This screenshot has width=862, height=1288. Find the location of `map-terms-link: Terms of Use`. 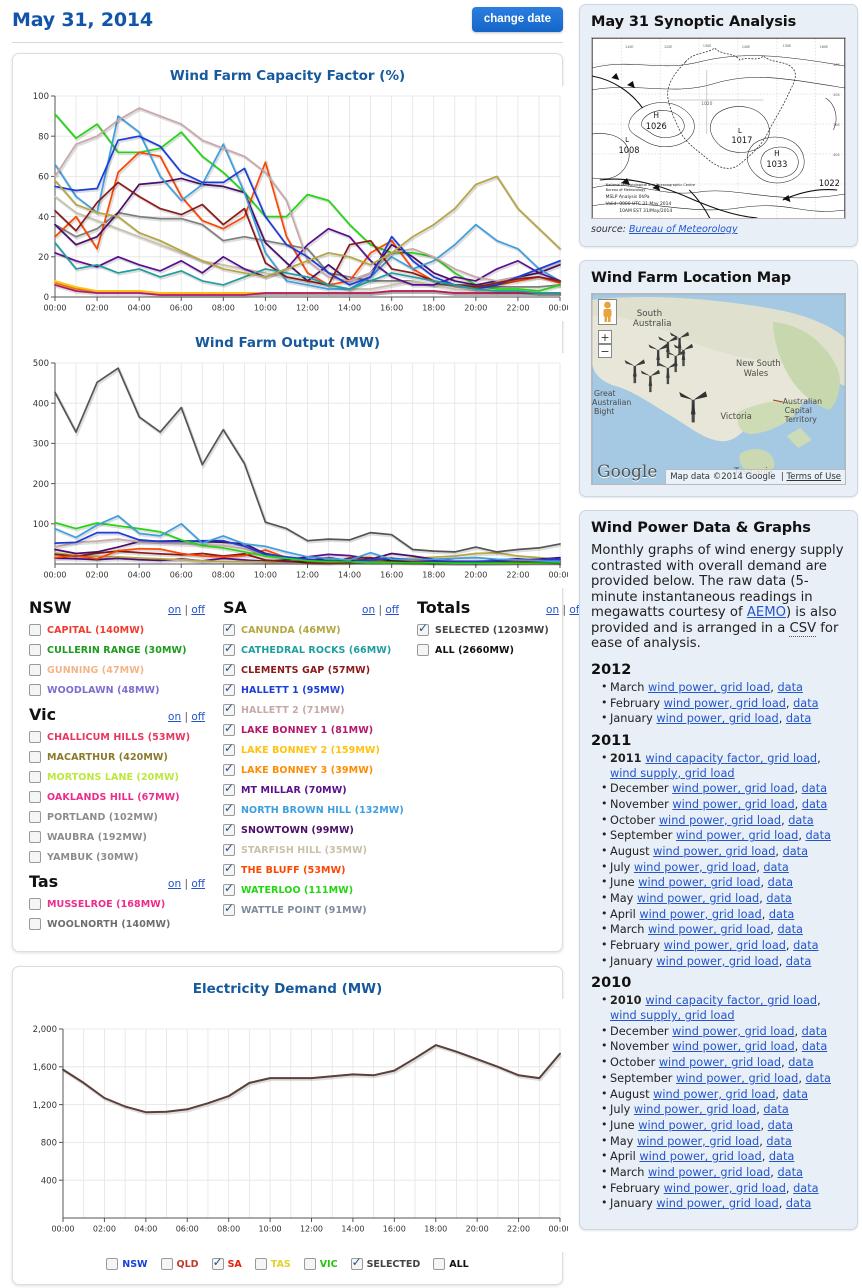

map-terms-link: Terms of Use is located at coordinates (813, 477).